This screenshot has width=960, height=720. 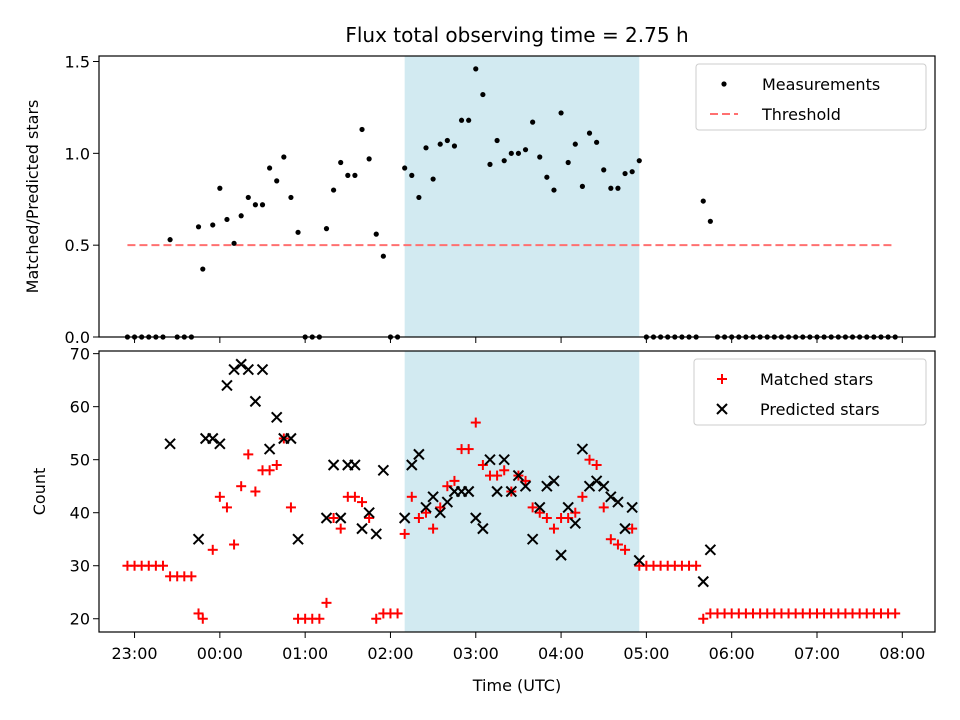 I want to click on x-tick-label: 00:00, so click(x=220, y=653).